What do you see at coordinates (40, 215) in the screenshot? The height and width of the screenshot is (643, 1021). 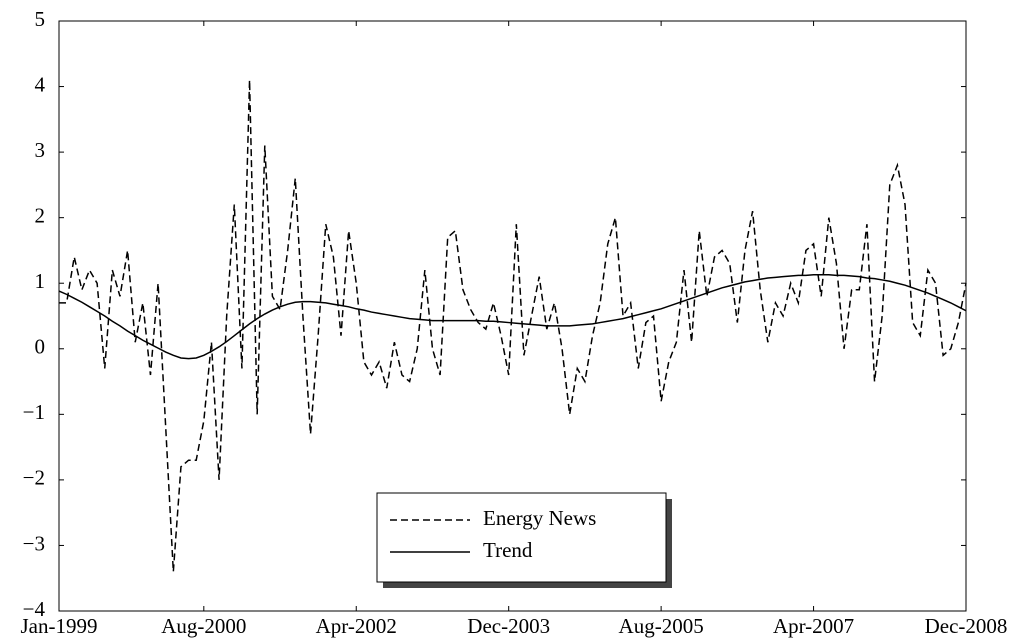 I see `y-tick-label: 2` at bounding box center [40, 215].